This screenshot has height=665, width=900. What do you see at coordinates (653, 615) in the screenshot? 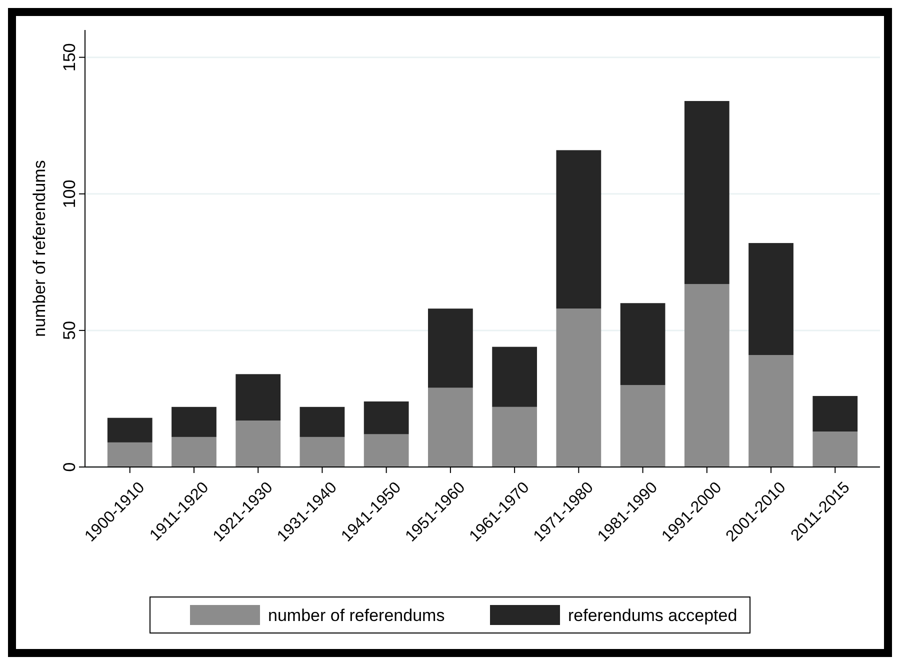
I see `legend-label: referendums accepted` at bounding box center [653, 615].